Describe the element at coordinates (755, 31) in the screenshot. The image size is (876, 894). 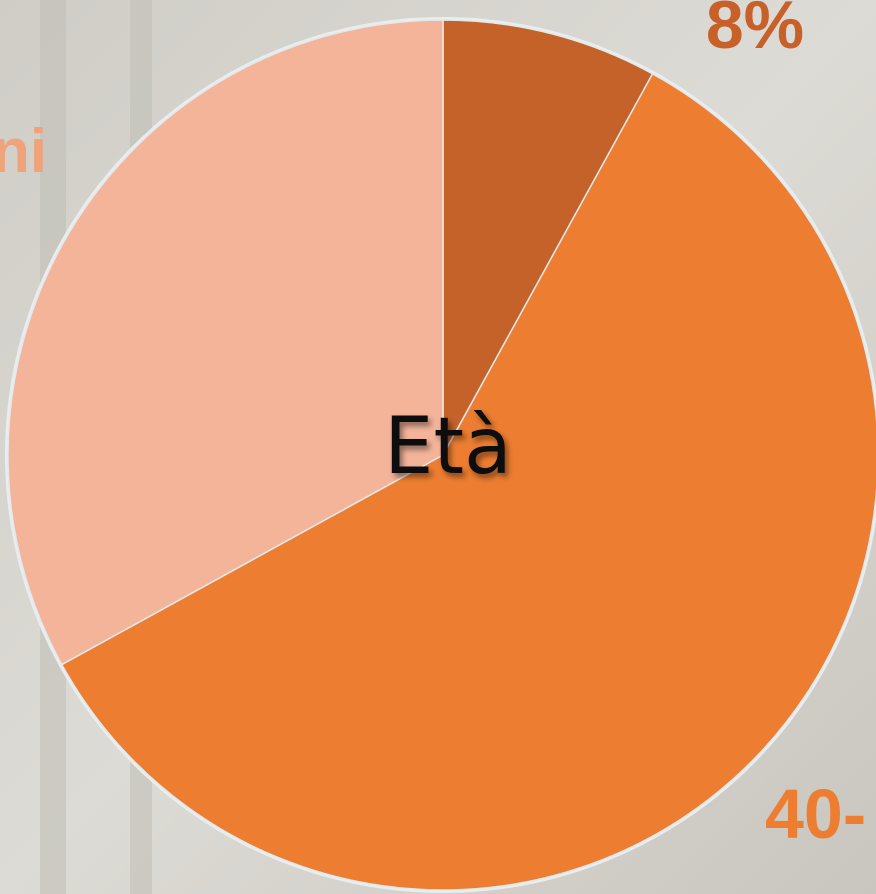
I see `value-label: 8%` at that location.